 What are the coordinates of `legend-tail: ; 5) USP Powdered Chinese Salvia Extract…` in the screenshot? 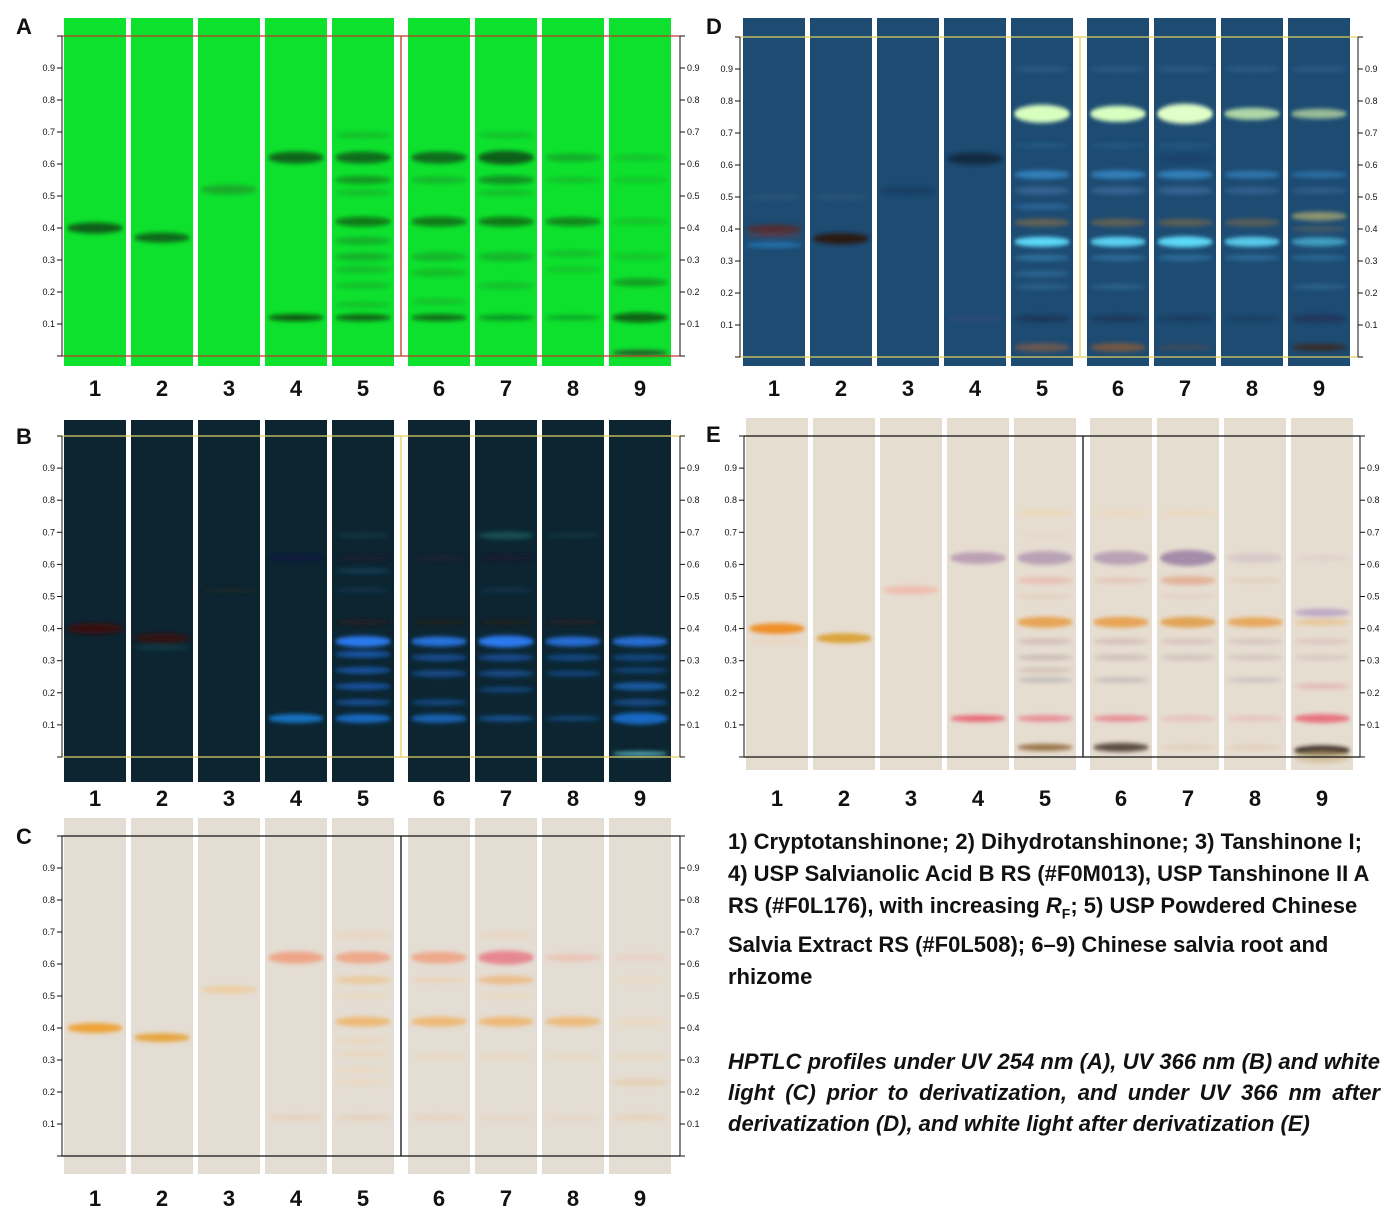 It's located at (1043, 941).